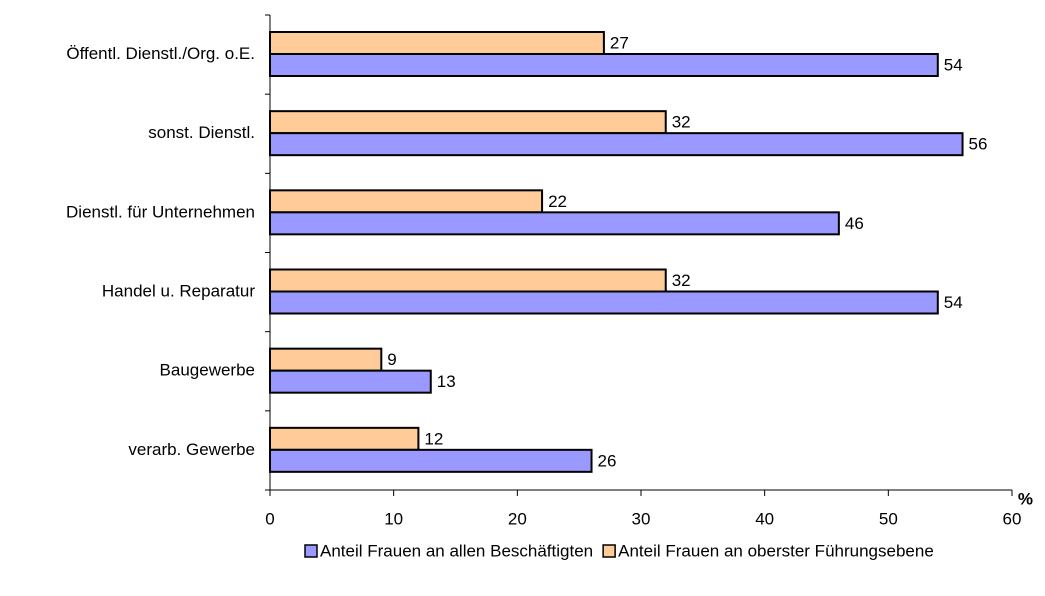 The width and height of the screenshot is (1045, 596). What do you see at coordinates (776, 550) in the screenshot?
I see `legend-label: Anteil Frauen an oberster Führungsebene` at bounding box center [776, 550].